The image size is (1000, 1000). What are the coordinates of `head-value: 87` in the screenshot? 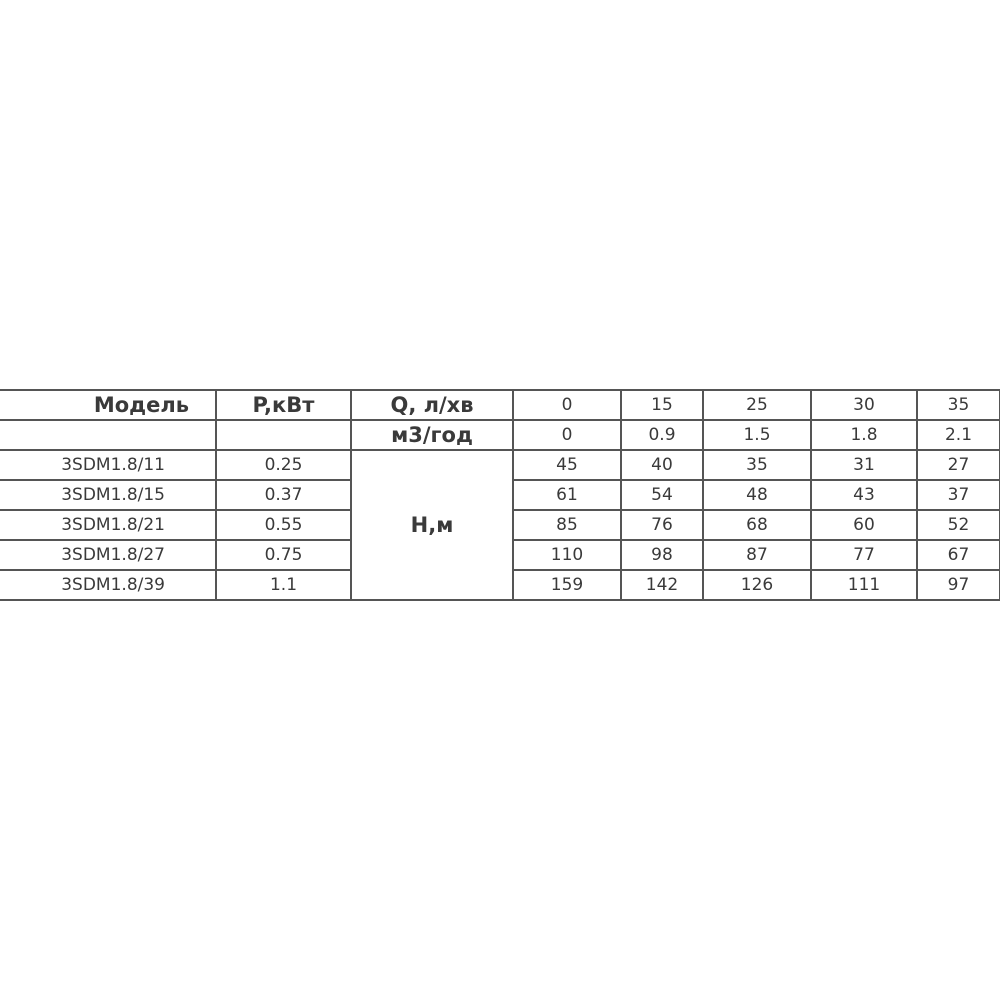 It's located at (757, 555).